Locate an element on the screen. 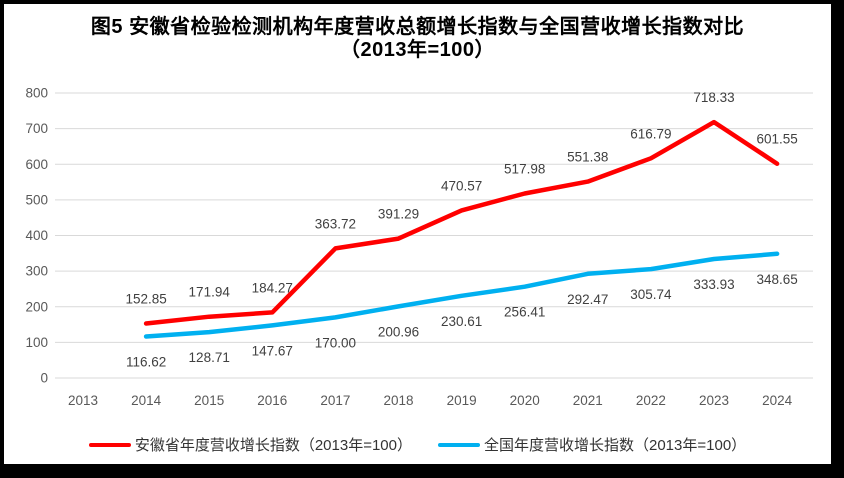 This screenshot has width=844, height=478. y-tick-label: 600 is located at coordinates (36, 164).